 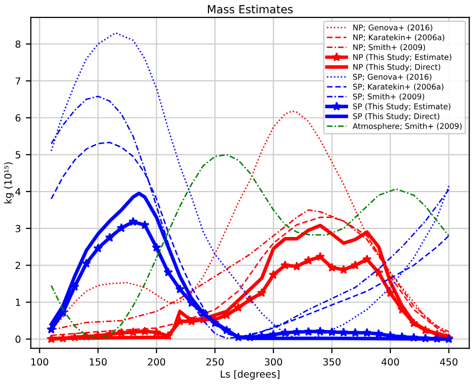 What do you see at coordinates (449, 362) in the screenshot?
I see `x-tick-label: 450` at bounding box center [449, 362].